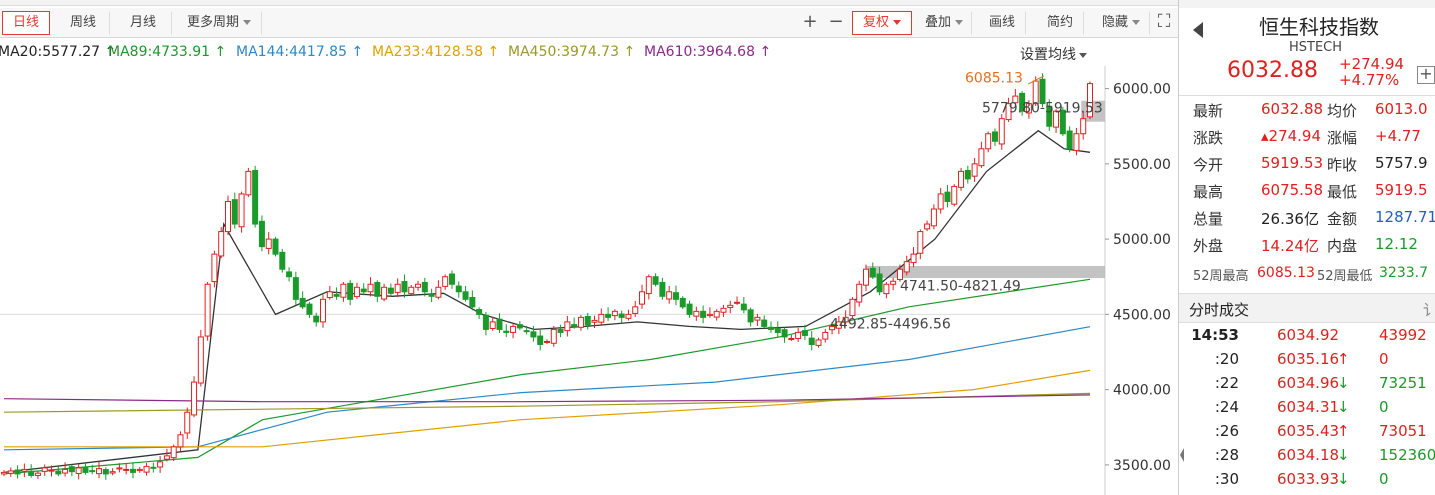 This screenshot has height=495, width=1435. Describe the element at coordinates (1053, 54) in the screenshot. I see `set-ma-button: 设置均线` at that location.